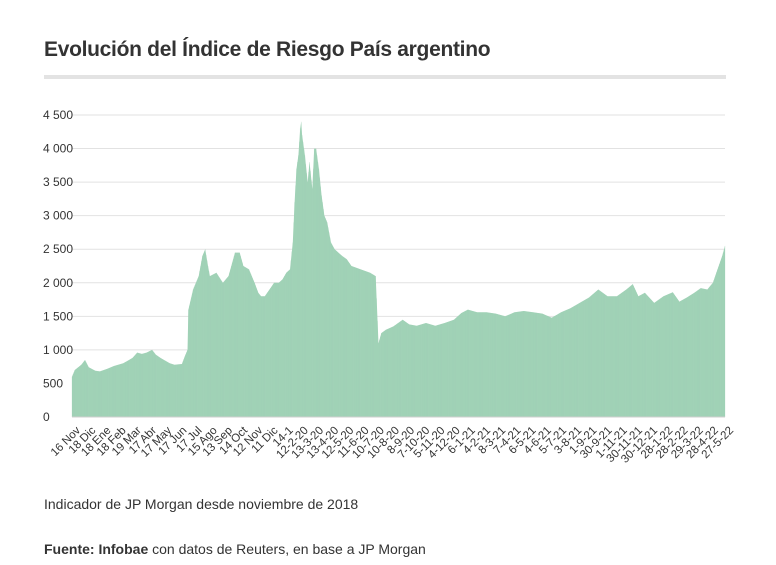 The image size is (776, 565). What do you see at coordinates (58, 216) in the screenshot?
I see `y-tick-label: 3 000` at bounding box center [58, 216].